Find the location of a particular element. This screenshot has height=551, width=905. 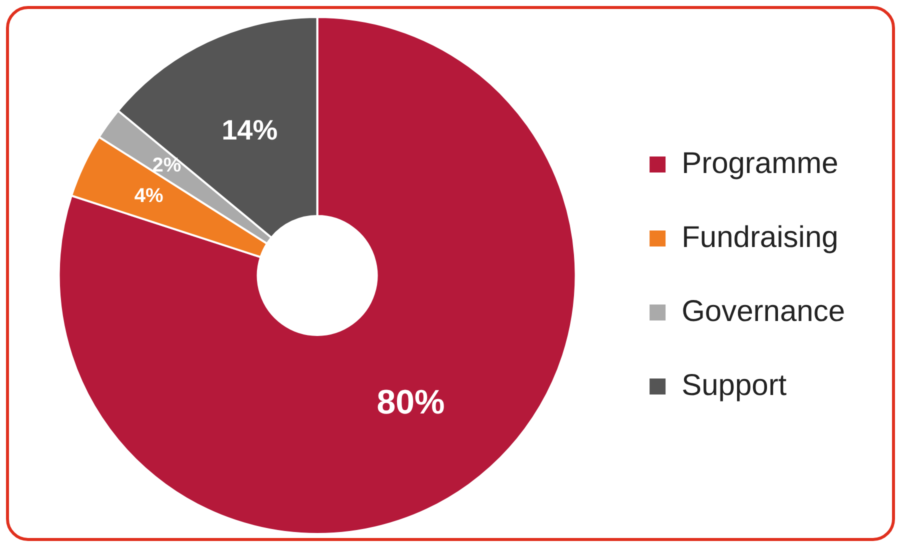

legend-label: Programme is located at coordinates (760, 163).